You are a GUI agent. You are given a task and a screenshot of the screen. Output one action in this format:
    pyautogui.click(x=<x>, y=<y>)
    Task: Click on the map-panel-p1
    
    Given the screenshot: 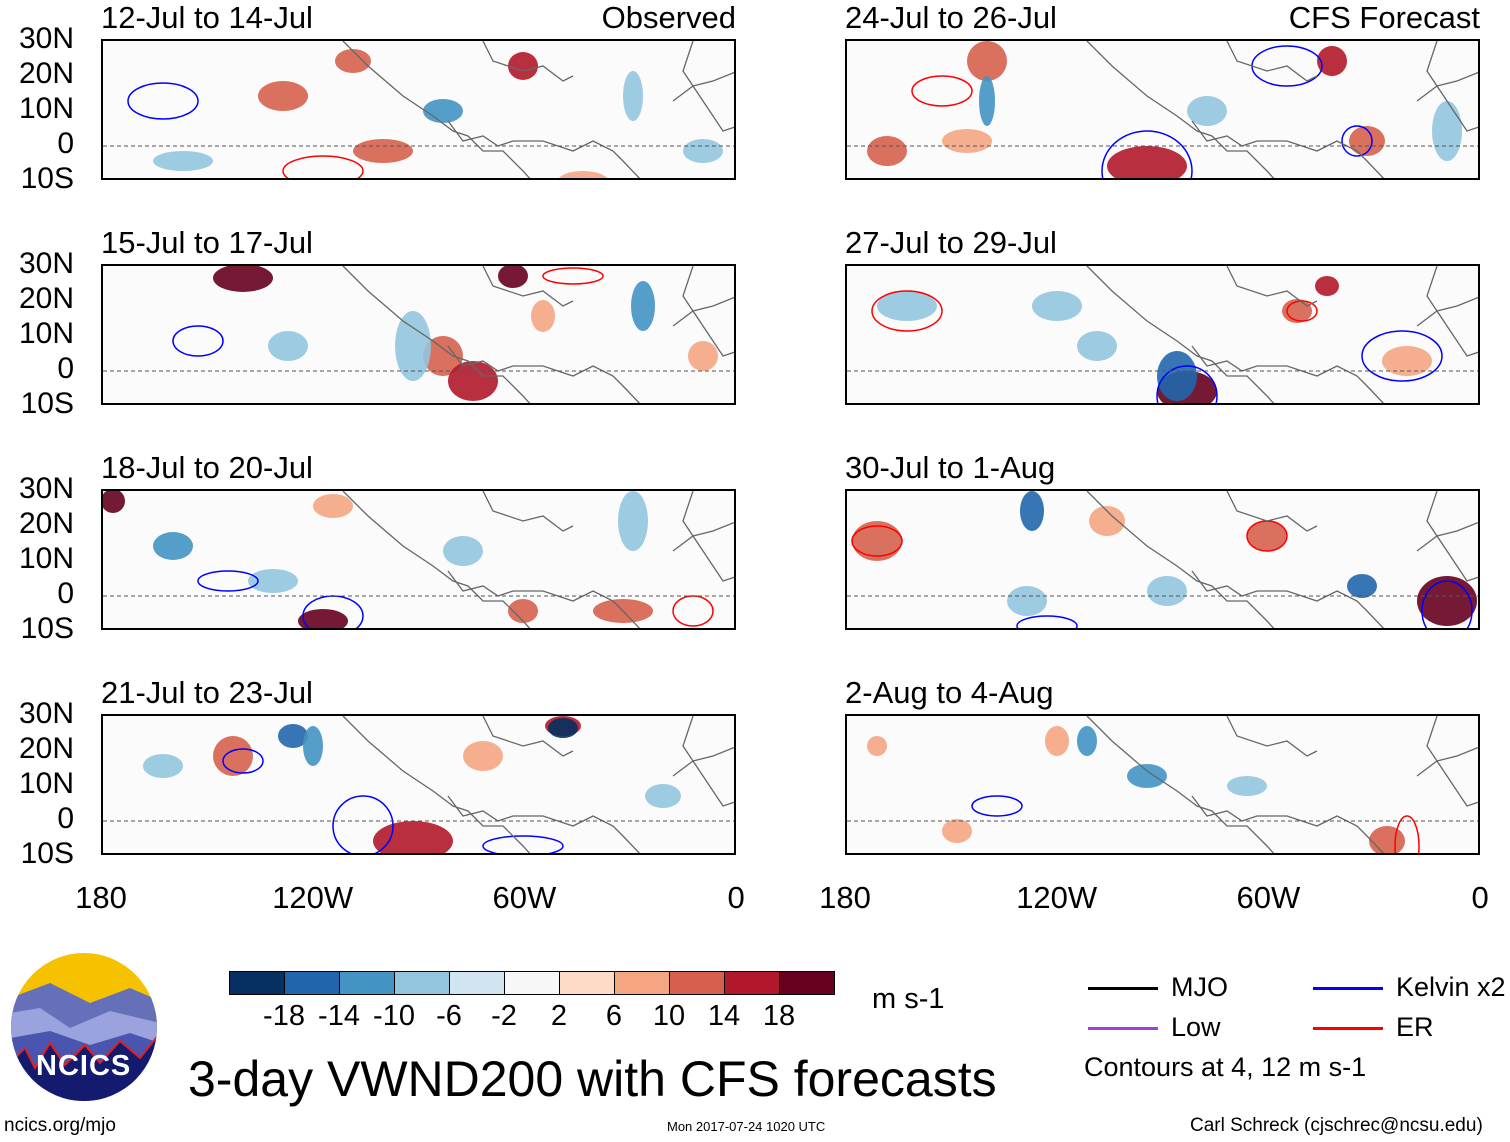 What is the action you would take?
    pyautogui.click(x=418, y=109)
    